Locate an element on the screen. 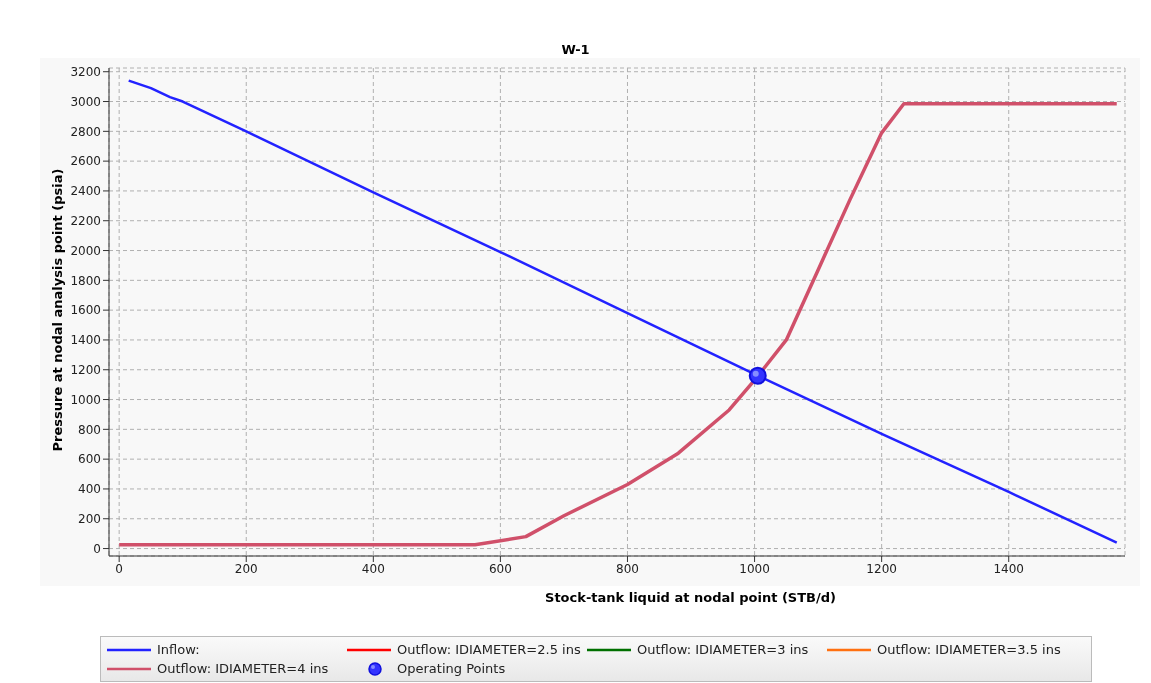  legend-label: Outflow: IDIAMETER=2.5 ins is located at coordinates (489, 649).